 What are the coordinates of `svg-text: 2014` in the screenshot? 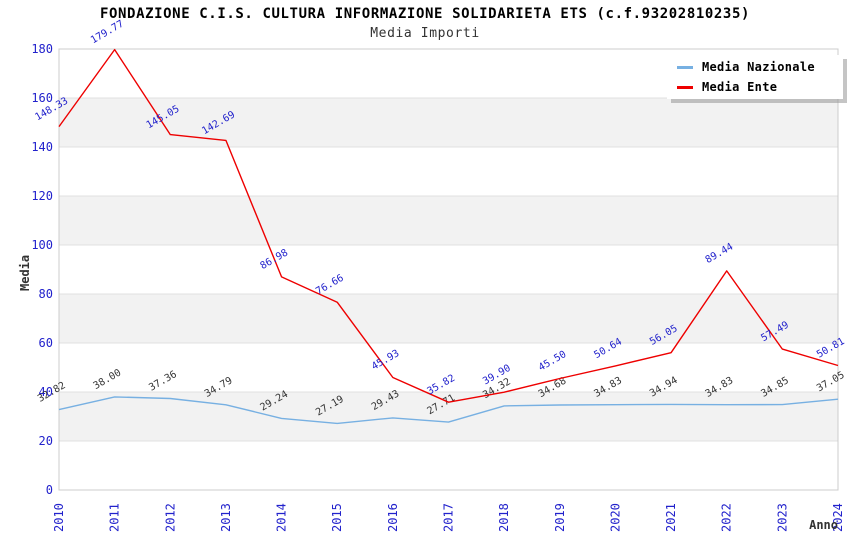 It's located at (282, 517).